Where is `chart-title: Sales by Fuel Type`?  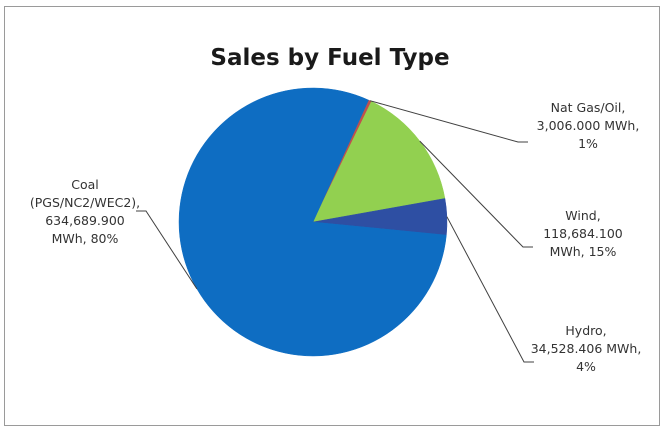 chart-title: Sales by Fuel Type is located at coordinates (329, 58).